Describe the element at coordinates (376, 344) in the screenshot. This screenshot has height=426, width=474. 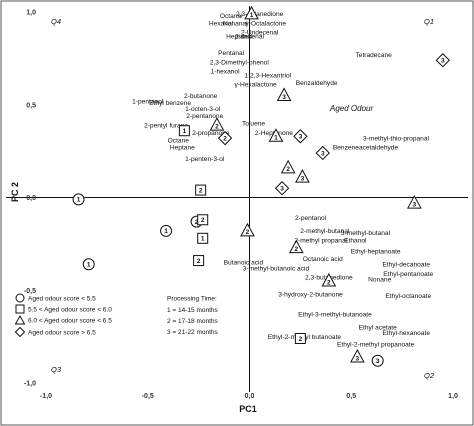
I see `compound-label: Ethyl-2-methyl propanoate` at that location.